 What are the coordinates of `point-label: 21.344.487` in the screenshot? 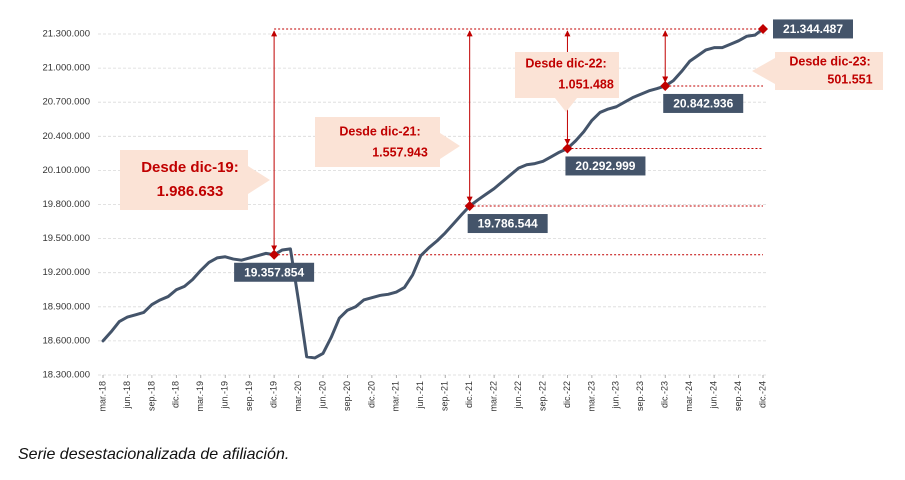 It's located at (813, 29).